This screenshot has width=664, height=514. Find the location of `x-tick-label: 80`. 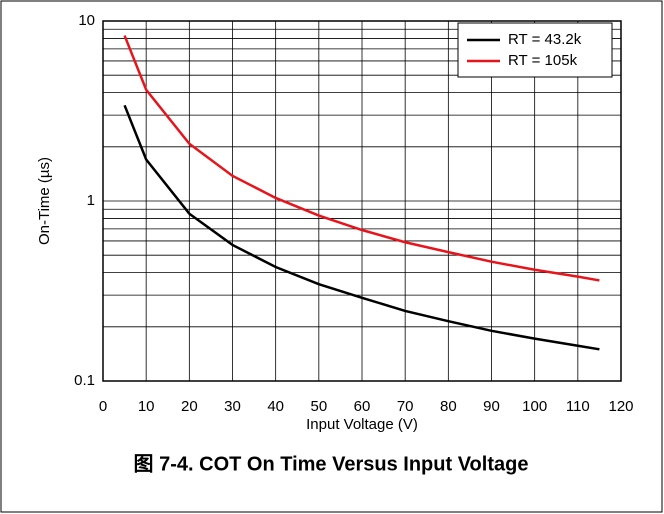

x-tick-label: 80 is located at coordinates (448, 406).